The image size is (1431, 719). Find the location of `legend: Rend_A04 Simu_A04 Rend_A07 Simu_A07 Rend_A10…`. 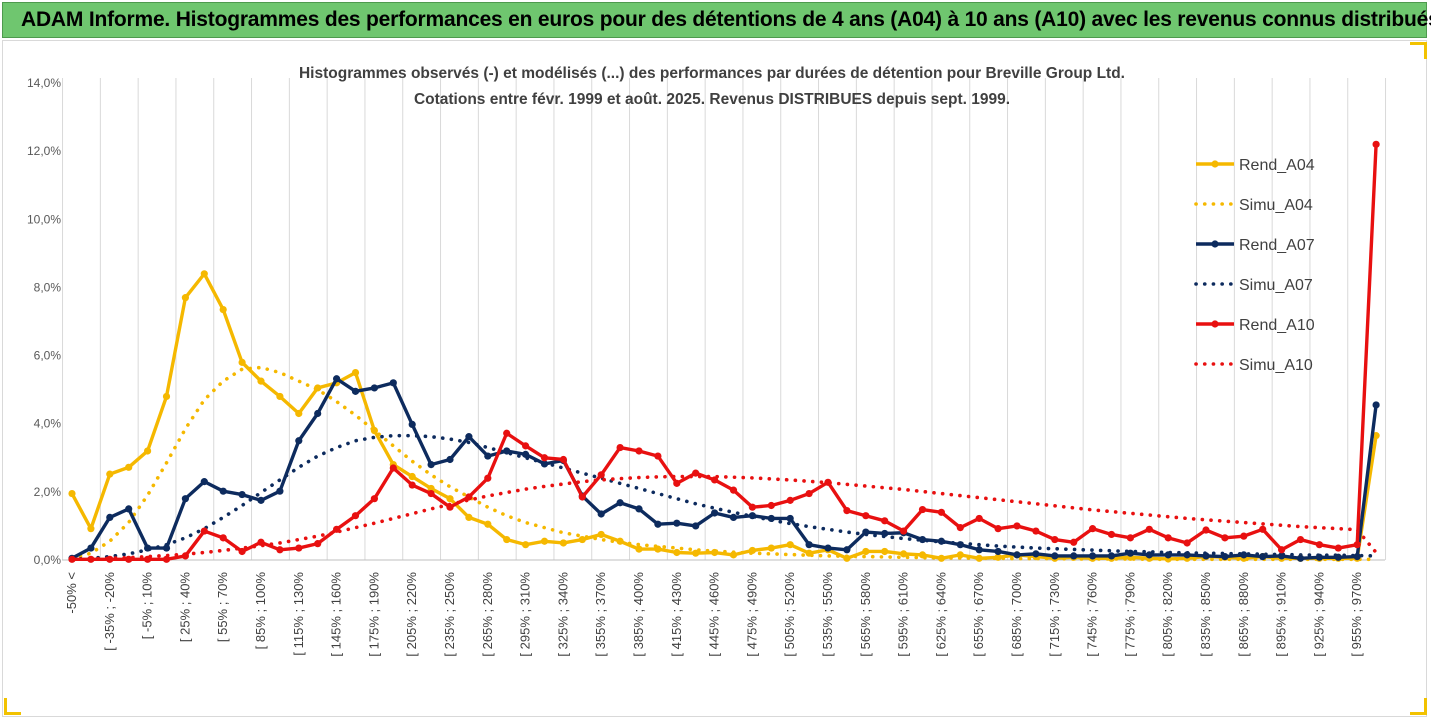

legend: Rend_A04 Simu_A04 Rend_A07 Simu_A07 Rend_A10… is located at coordinates (1254, 265).